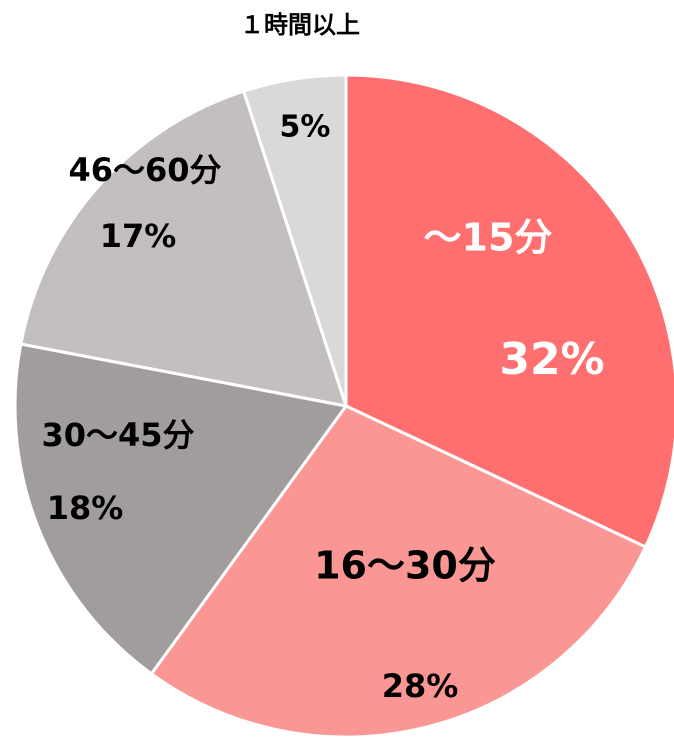  Describe the element at coordinates (420, 686) in the screenshot. I see `value-label: 28%` at that location.